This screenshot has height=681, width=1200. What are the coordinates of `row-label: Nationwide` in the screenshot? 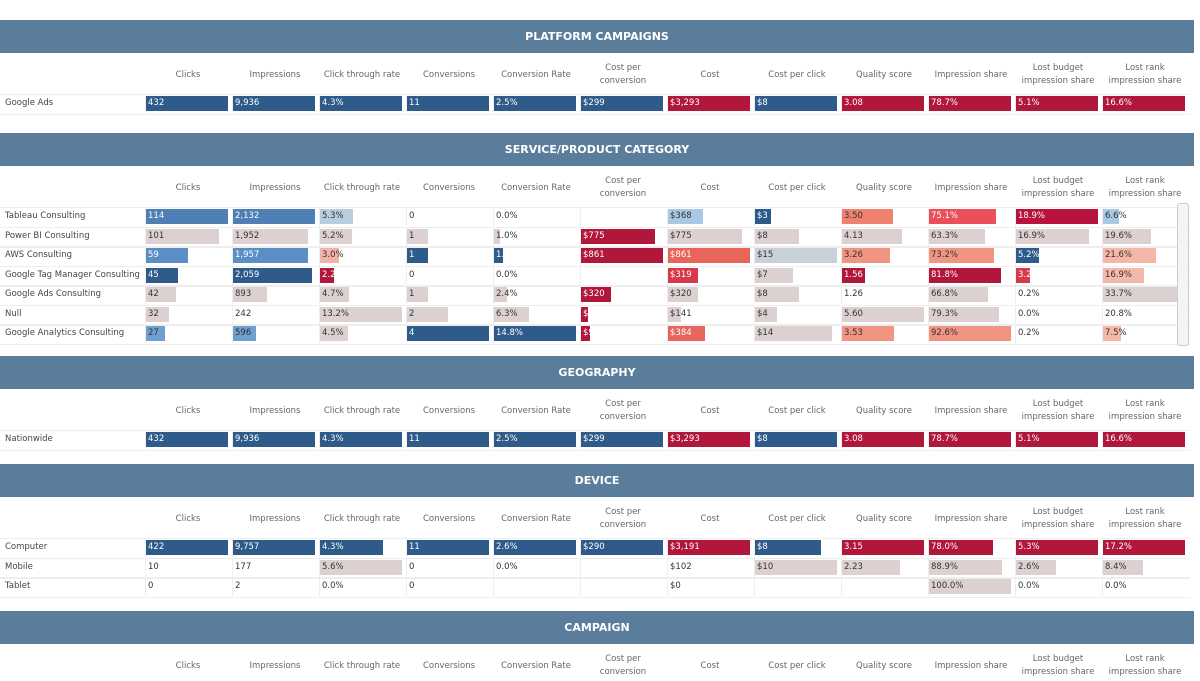 It's located at (29, 439).